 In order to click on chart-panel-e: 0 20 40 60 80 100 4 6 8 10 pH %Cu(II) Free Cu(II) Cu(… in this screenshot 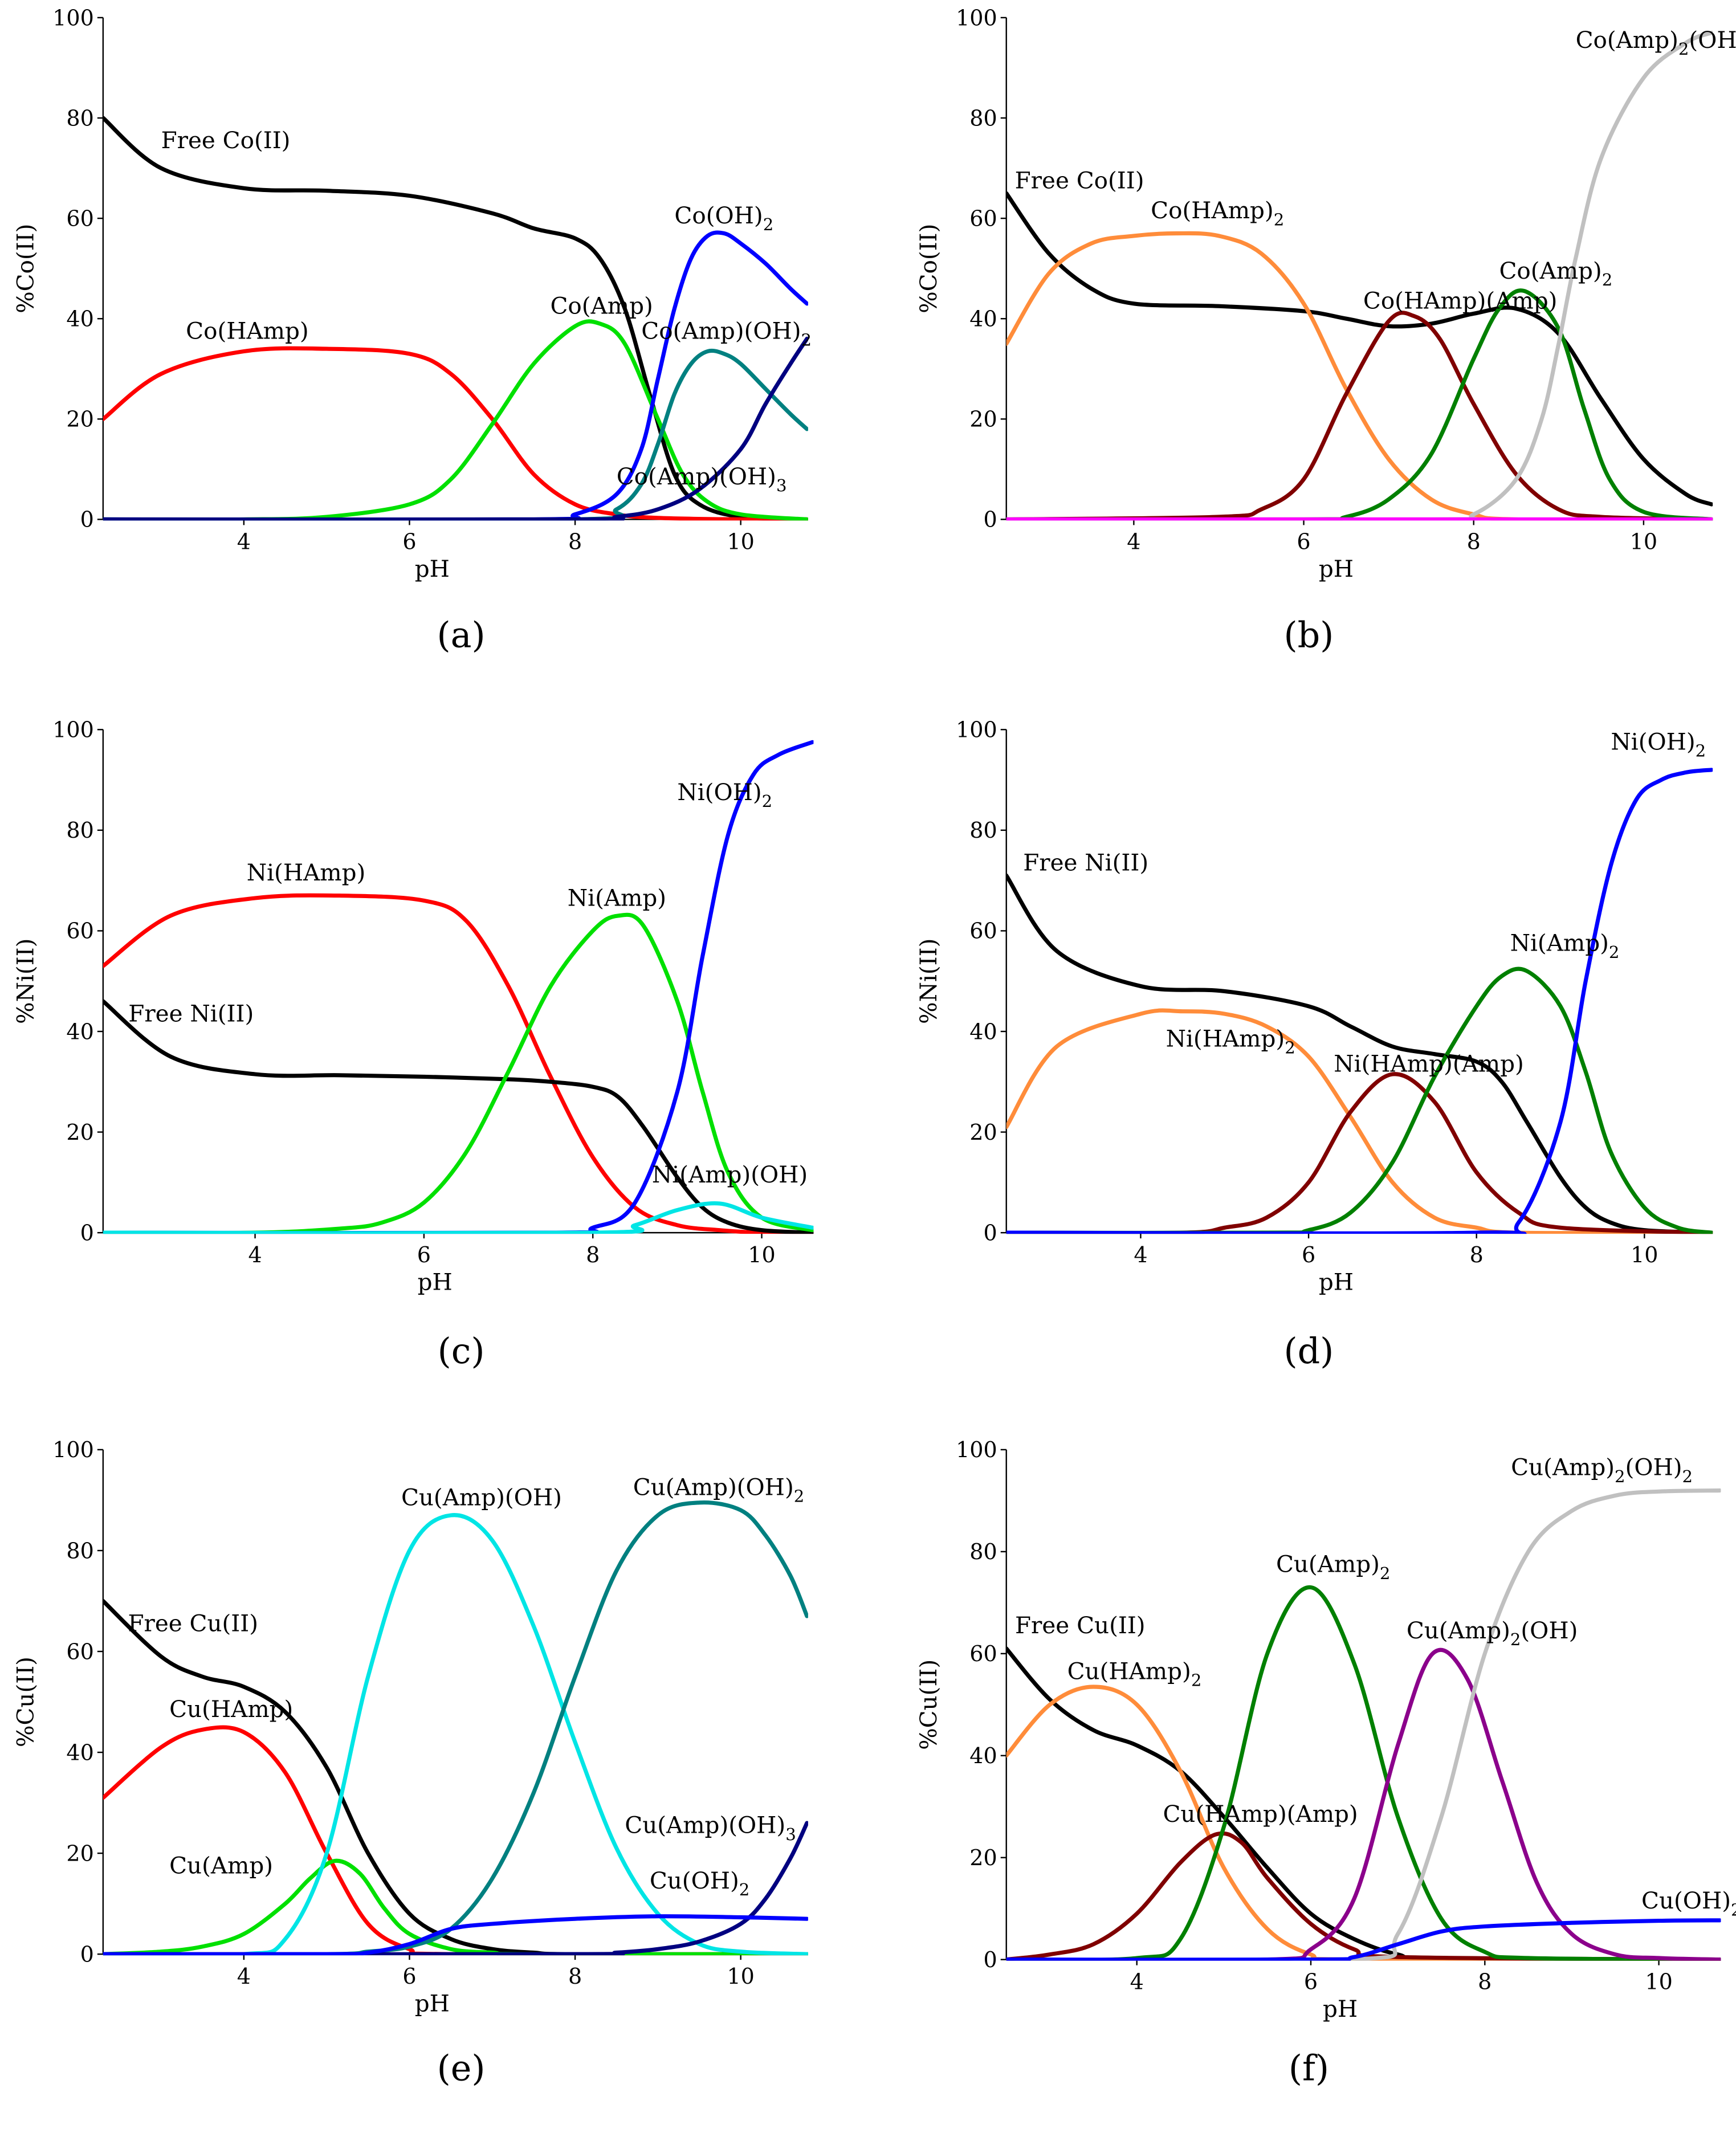, I will do `click(410, 1763)`.